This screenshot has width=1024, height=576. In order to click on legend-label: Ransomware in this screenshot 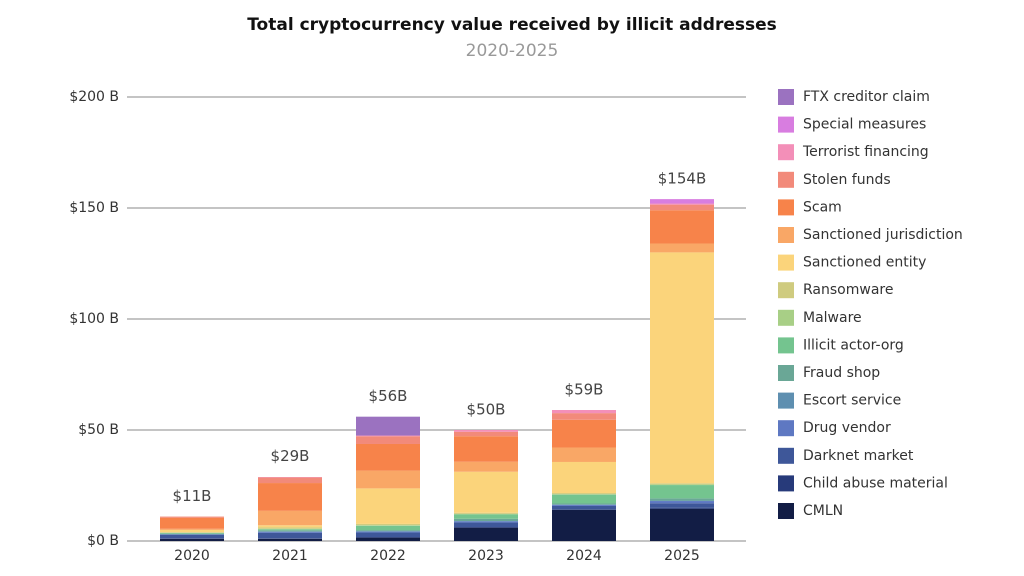, I will do `click(848, 290)`.